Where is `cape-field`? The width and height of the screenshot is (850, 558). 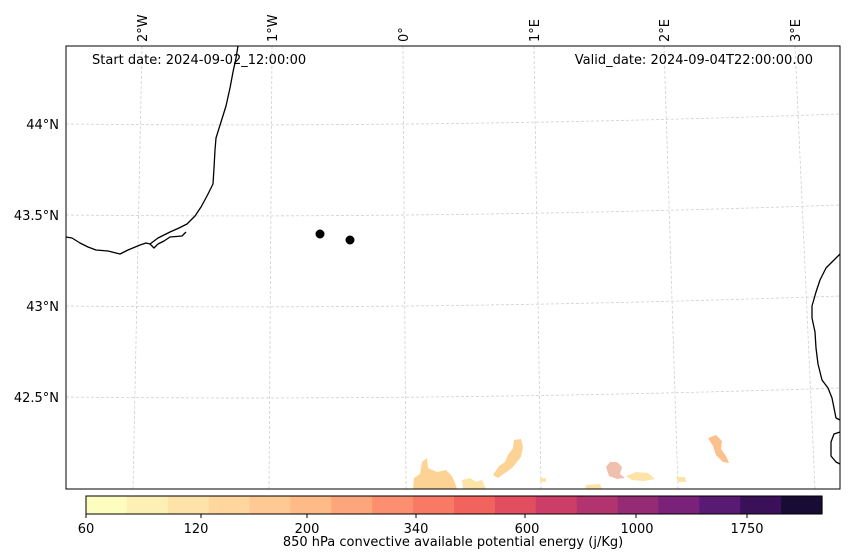 cape-field is located at coordinates (571, 462).